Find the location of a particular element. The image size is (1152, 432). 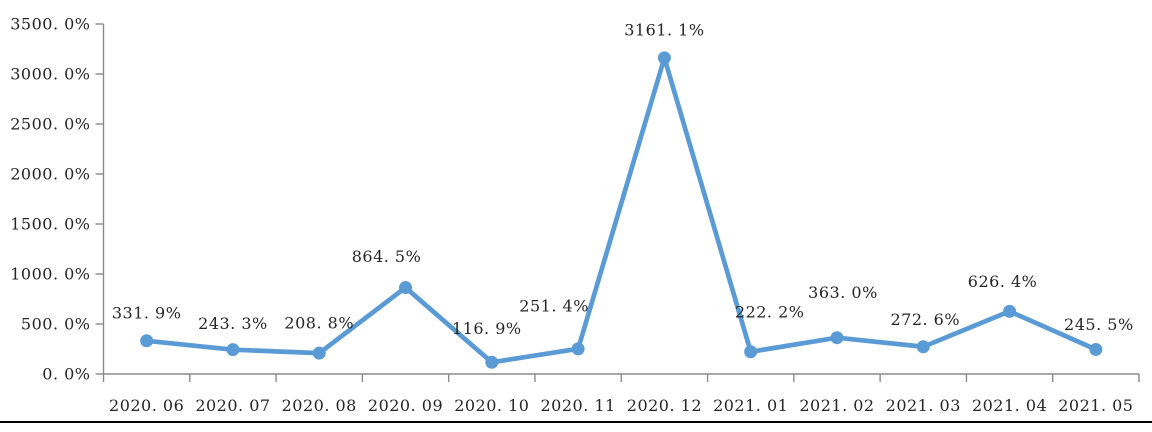

y-tick-label: 1000. 0% is located at coordinates (50, 274).